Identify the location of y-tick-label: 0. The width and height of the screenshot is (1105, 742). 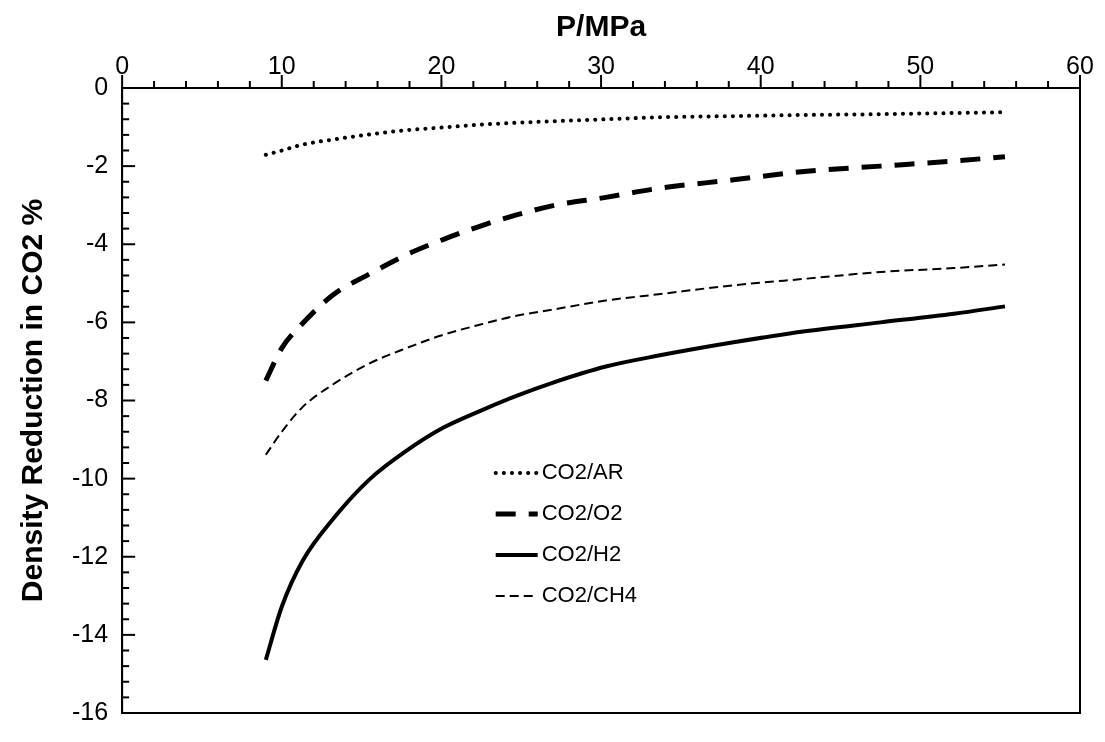
(101, 85).